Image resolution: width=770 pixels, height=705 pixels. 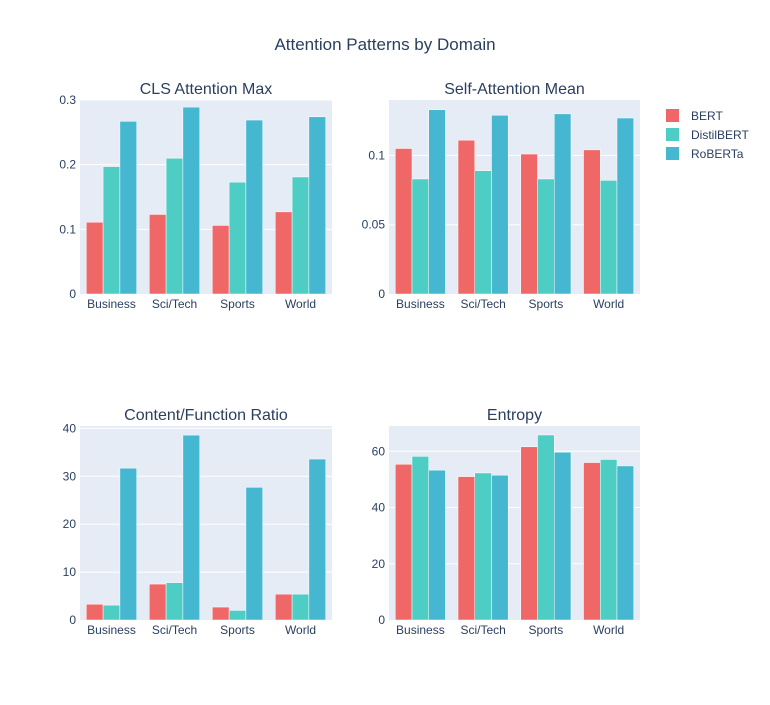 What do you see at coordinates (384, 44) in the screenshot?
I see `figure-title: Attention Patterns by Domain` at bounding box center [384, 44].